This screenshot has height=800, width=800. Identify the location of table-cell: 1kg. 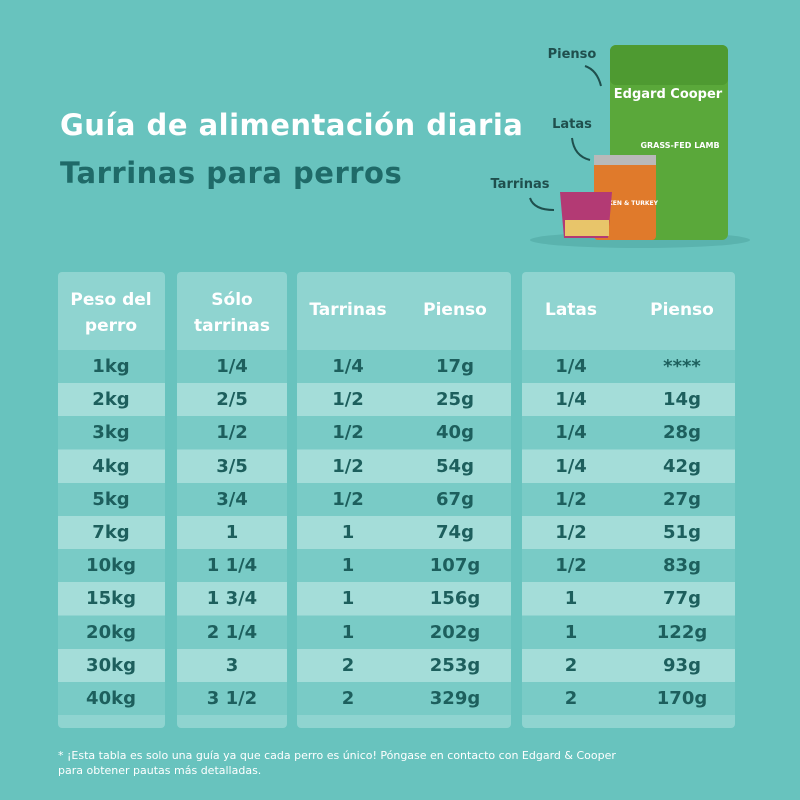
(111, 366).